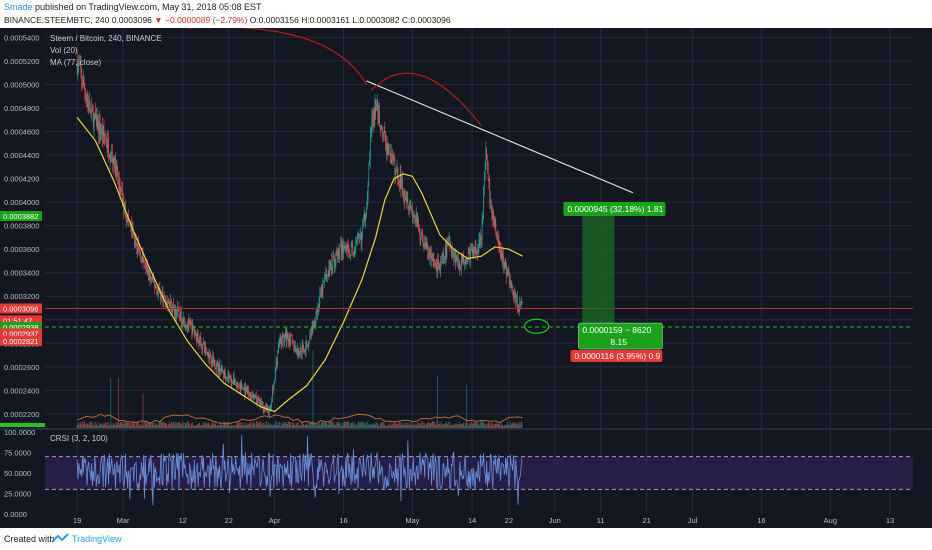 The image size is (932, 550). I want to click on tradingview-logo: TradingView, so click(100, 539).